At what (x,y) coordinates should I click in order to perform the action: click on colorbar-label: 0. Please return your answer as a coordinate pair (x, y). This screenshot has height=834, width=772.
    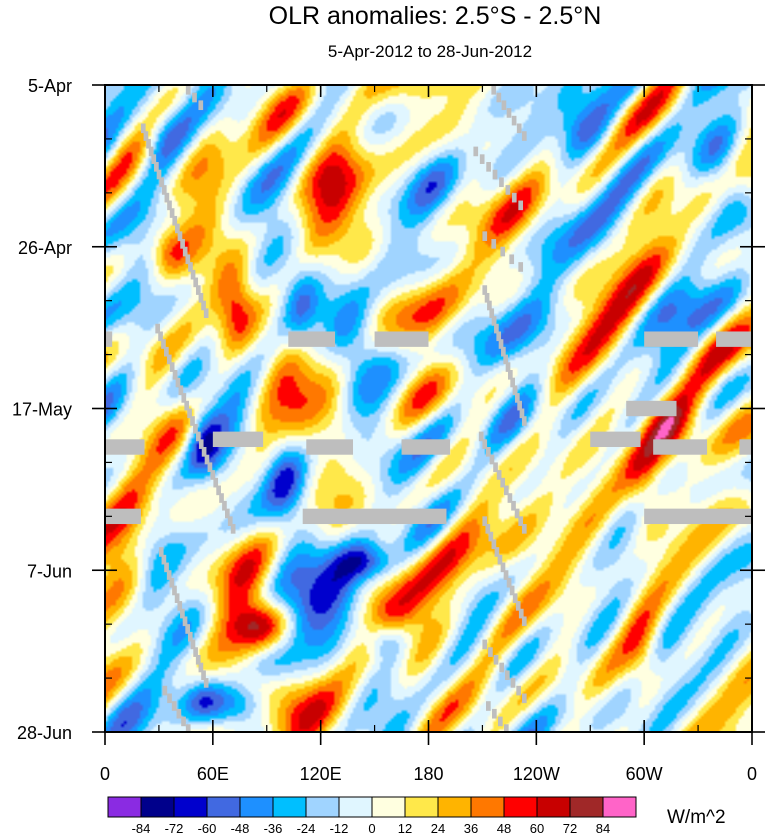
    Looking at the image, I should click on (371, 827).